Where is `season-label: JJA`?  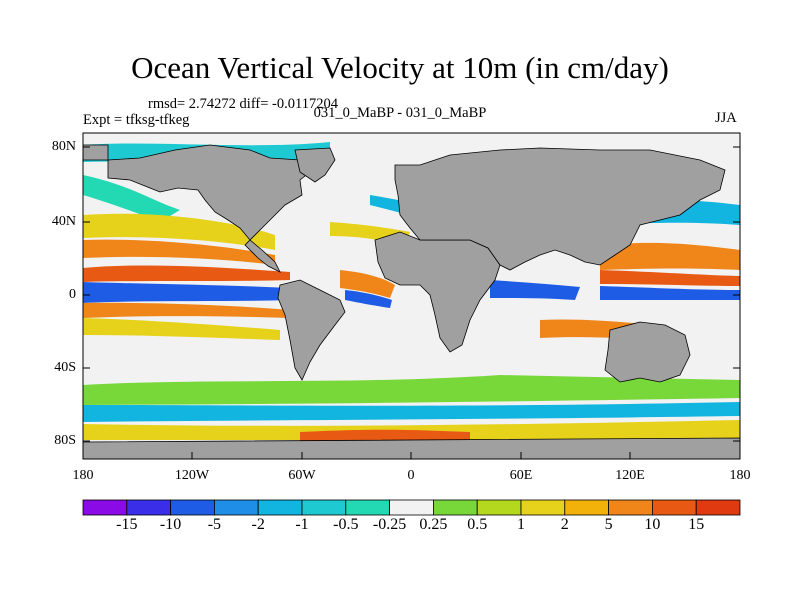 season-label: JJA is located at coordinates (726, 118).